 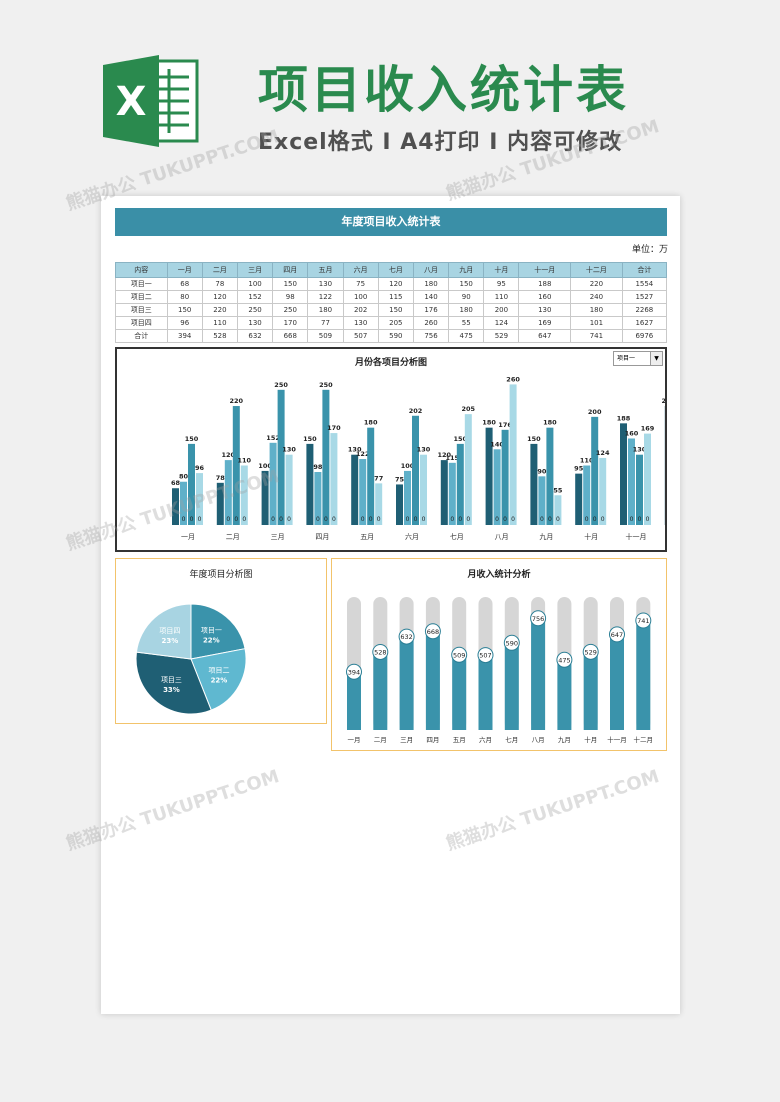 I want to click on project-select: 项目一 ▼, so click(x=638, y=358).